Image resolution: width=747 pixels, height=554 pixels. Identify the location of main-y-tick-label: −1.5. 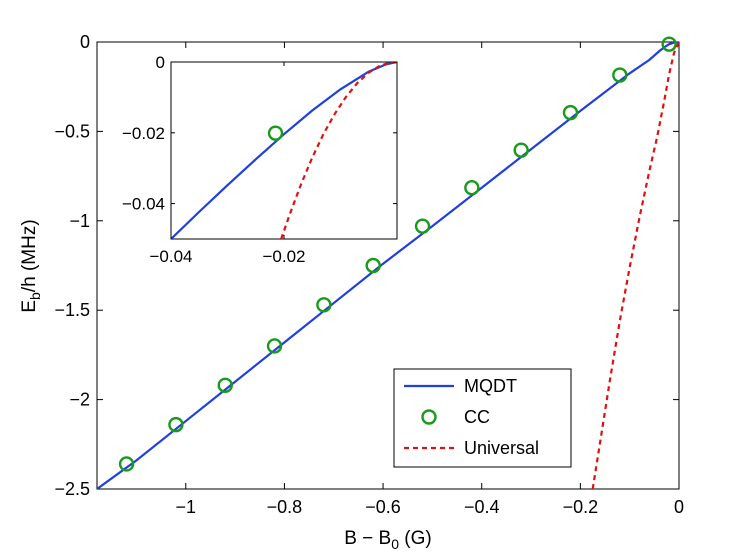
(72, 310).